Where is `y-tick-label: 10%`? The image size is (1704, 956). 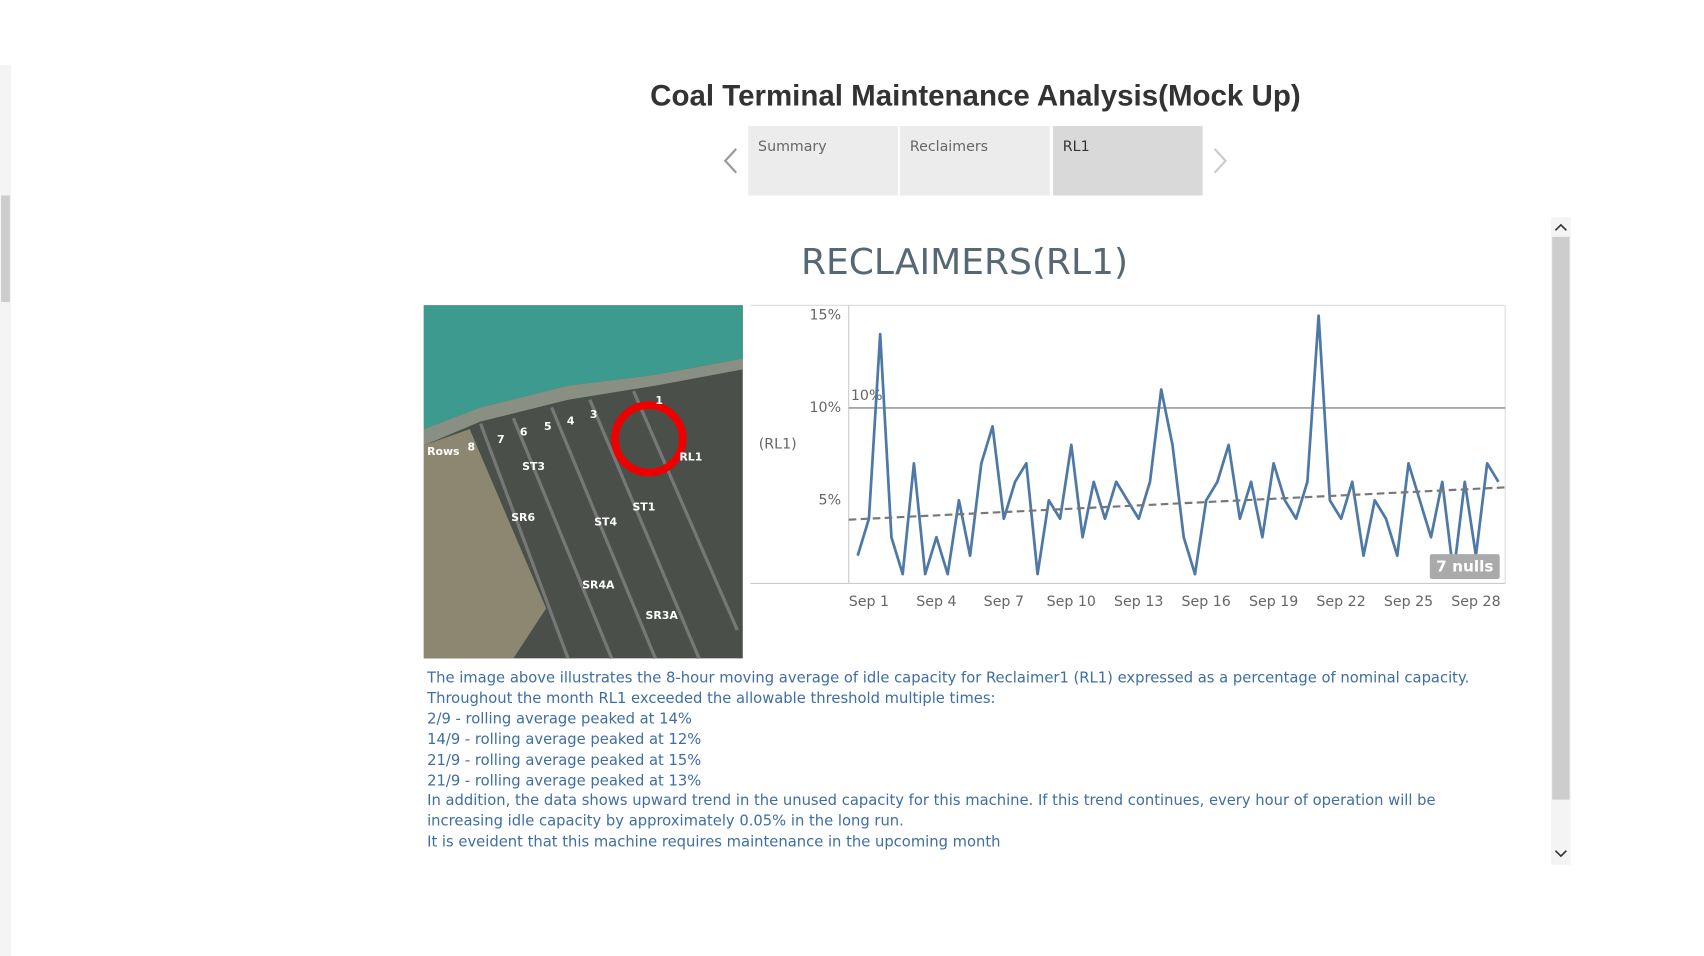
y-tick-label: 10% is located at coordinates (826, 408).